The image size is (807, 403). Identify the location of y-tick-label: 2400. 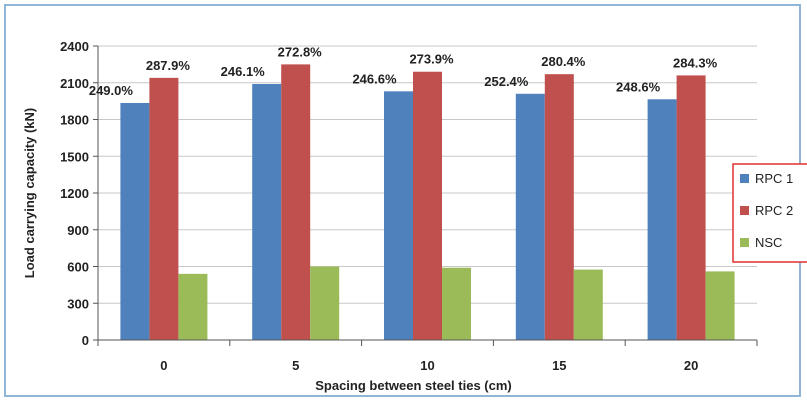
(74, 46).